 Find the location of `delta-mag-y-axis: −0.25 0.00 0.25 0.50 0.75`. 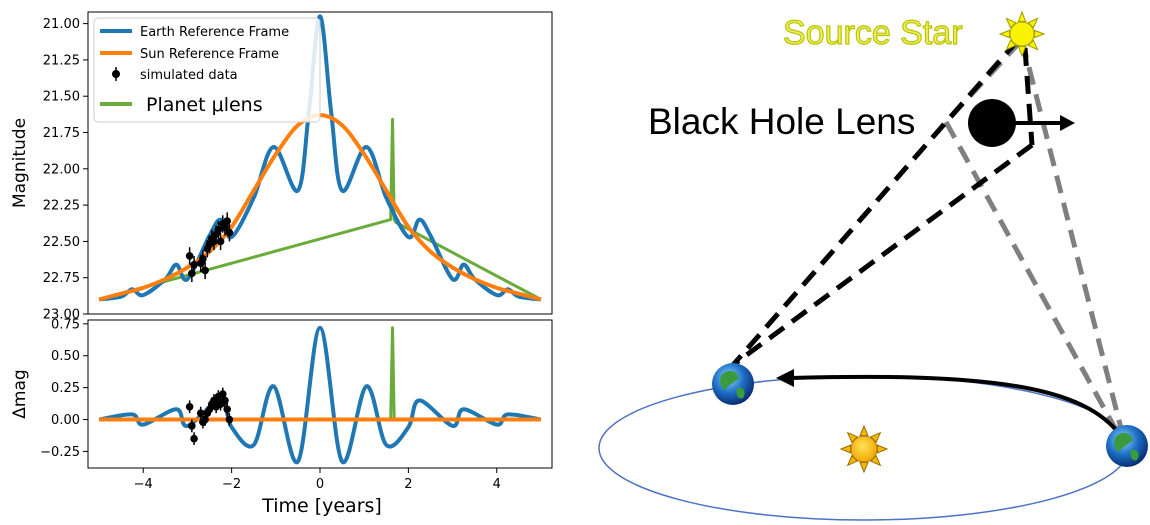

delta-mag-y-axis: −0.25 0.00 0.25 0.50 0.75 is located at coordinates (64, 388).